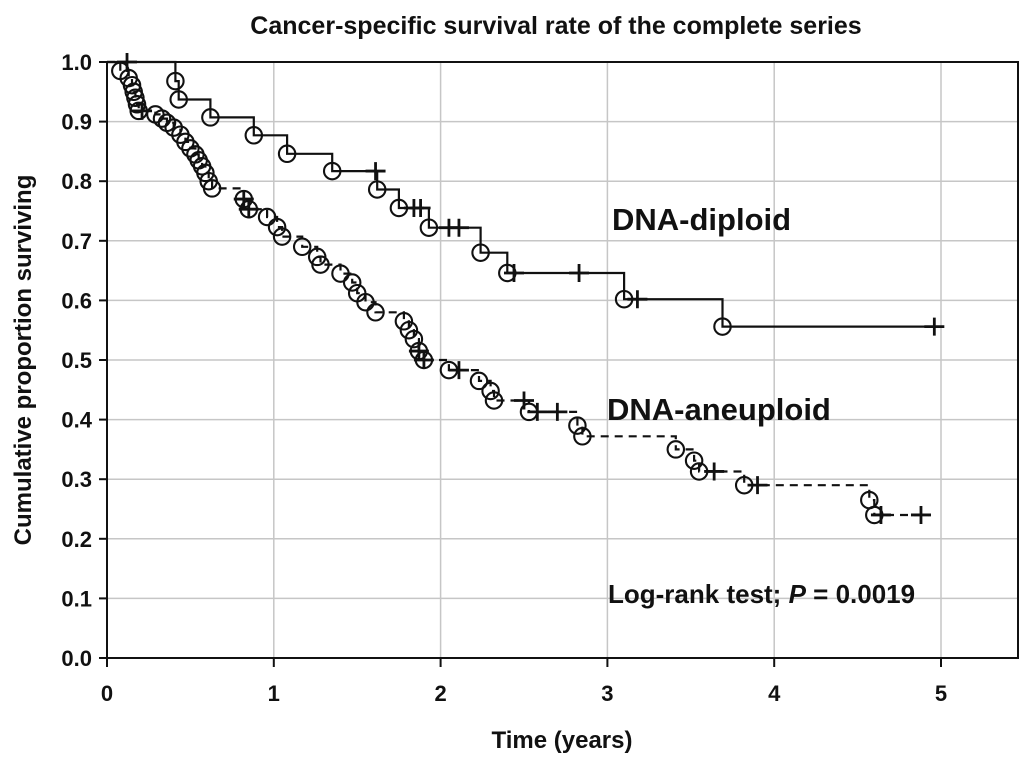 This screenshot has height=768, width=1033. Describe the element at coordinates (941, 693) in the screenshot. I see `x-tick-label: 5` at that location.